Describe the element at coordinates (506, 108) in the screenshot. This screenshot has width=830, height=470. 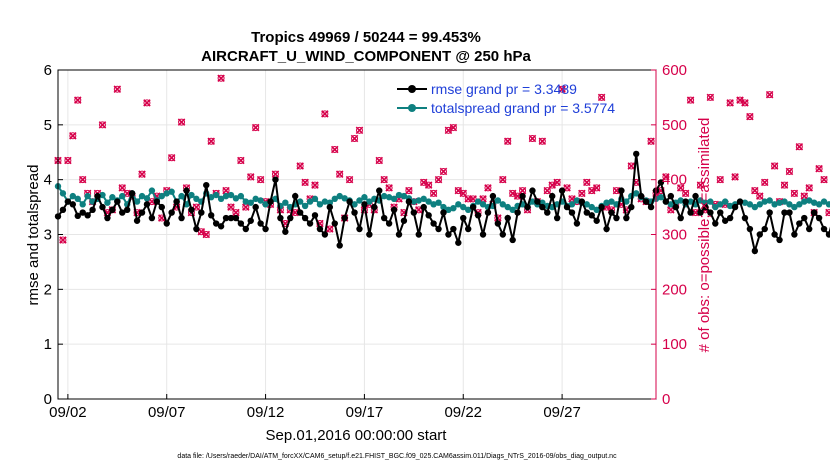
I see `legend-item-totalspread: totalspread grand pr = 3.5774` at that location.